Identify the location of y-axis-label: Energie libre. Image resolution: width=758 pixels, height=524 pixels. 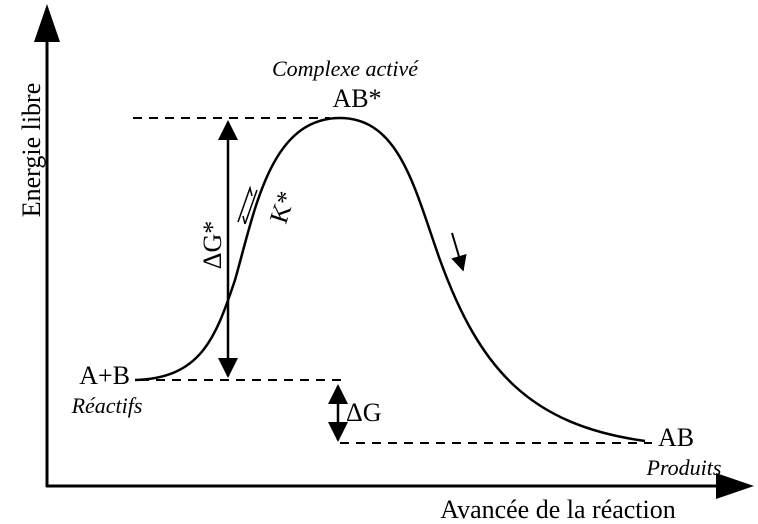
(31, 150).